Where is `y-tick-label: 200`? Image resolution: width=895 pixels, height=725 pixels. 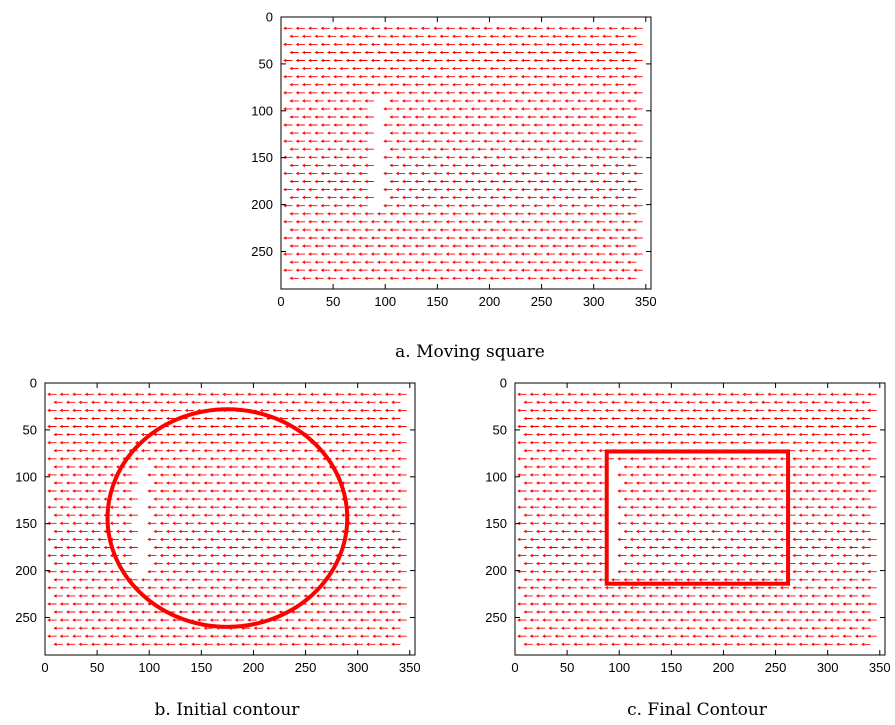
y-tick-label: 200 is located at coordinates (262, 204).